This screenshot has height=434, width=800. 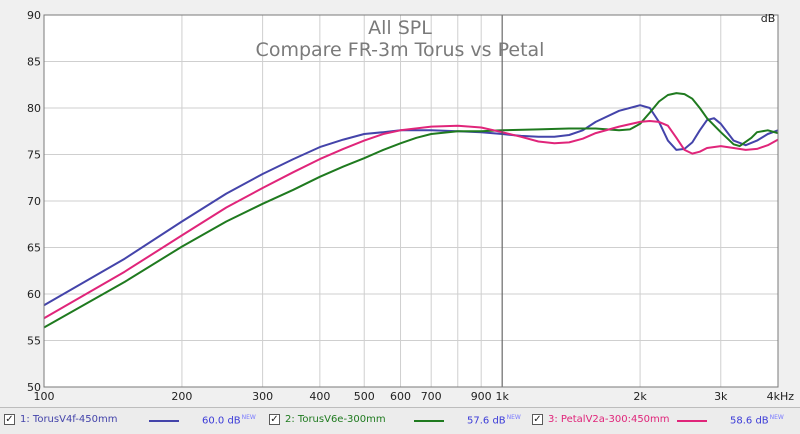 What do you see at coordinates (9, 419) in the screenshot?
I see `legend-checkbox-series-1: ✓` at bounding box center [9, 419].